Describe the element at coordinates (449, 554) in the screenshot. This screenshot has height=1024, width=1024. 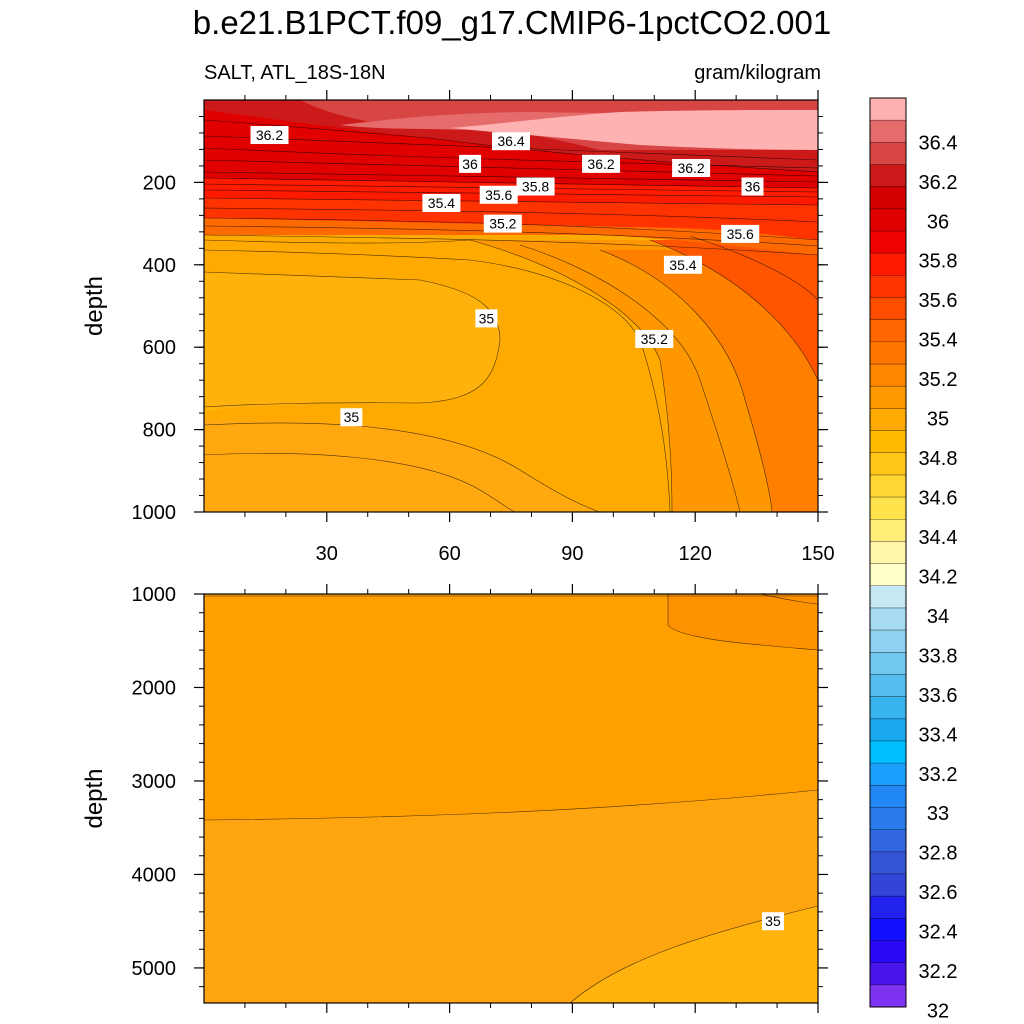
I see `upper-x-tick-label: 60` at that location.